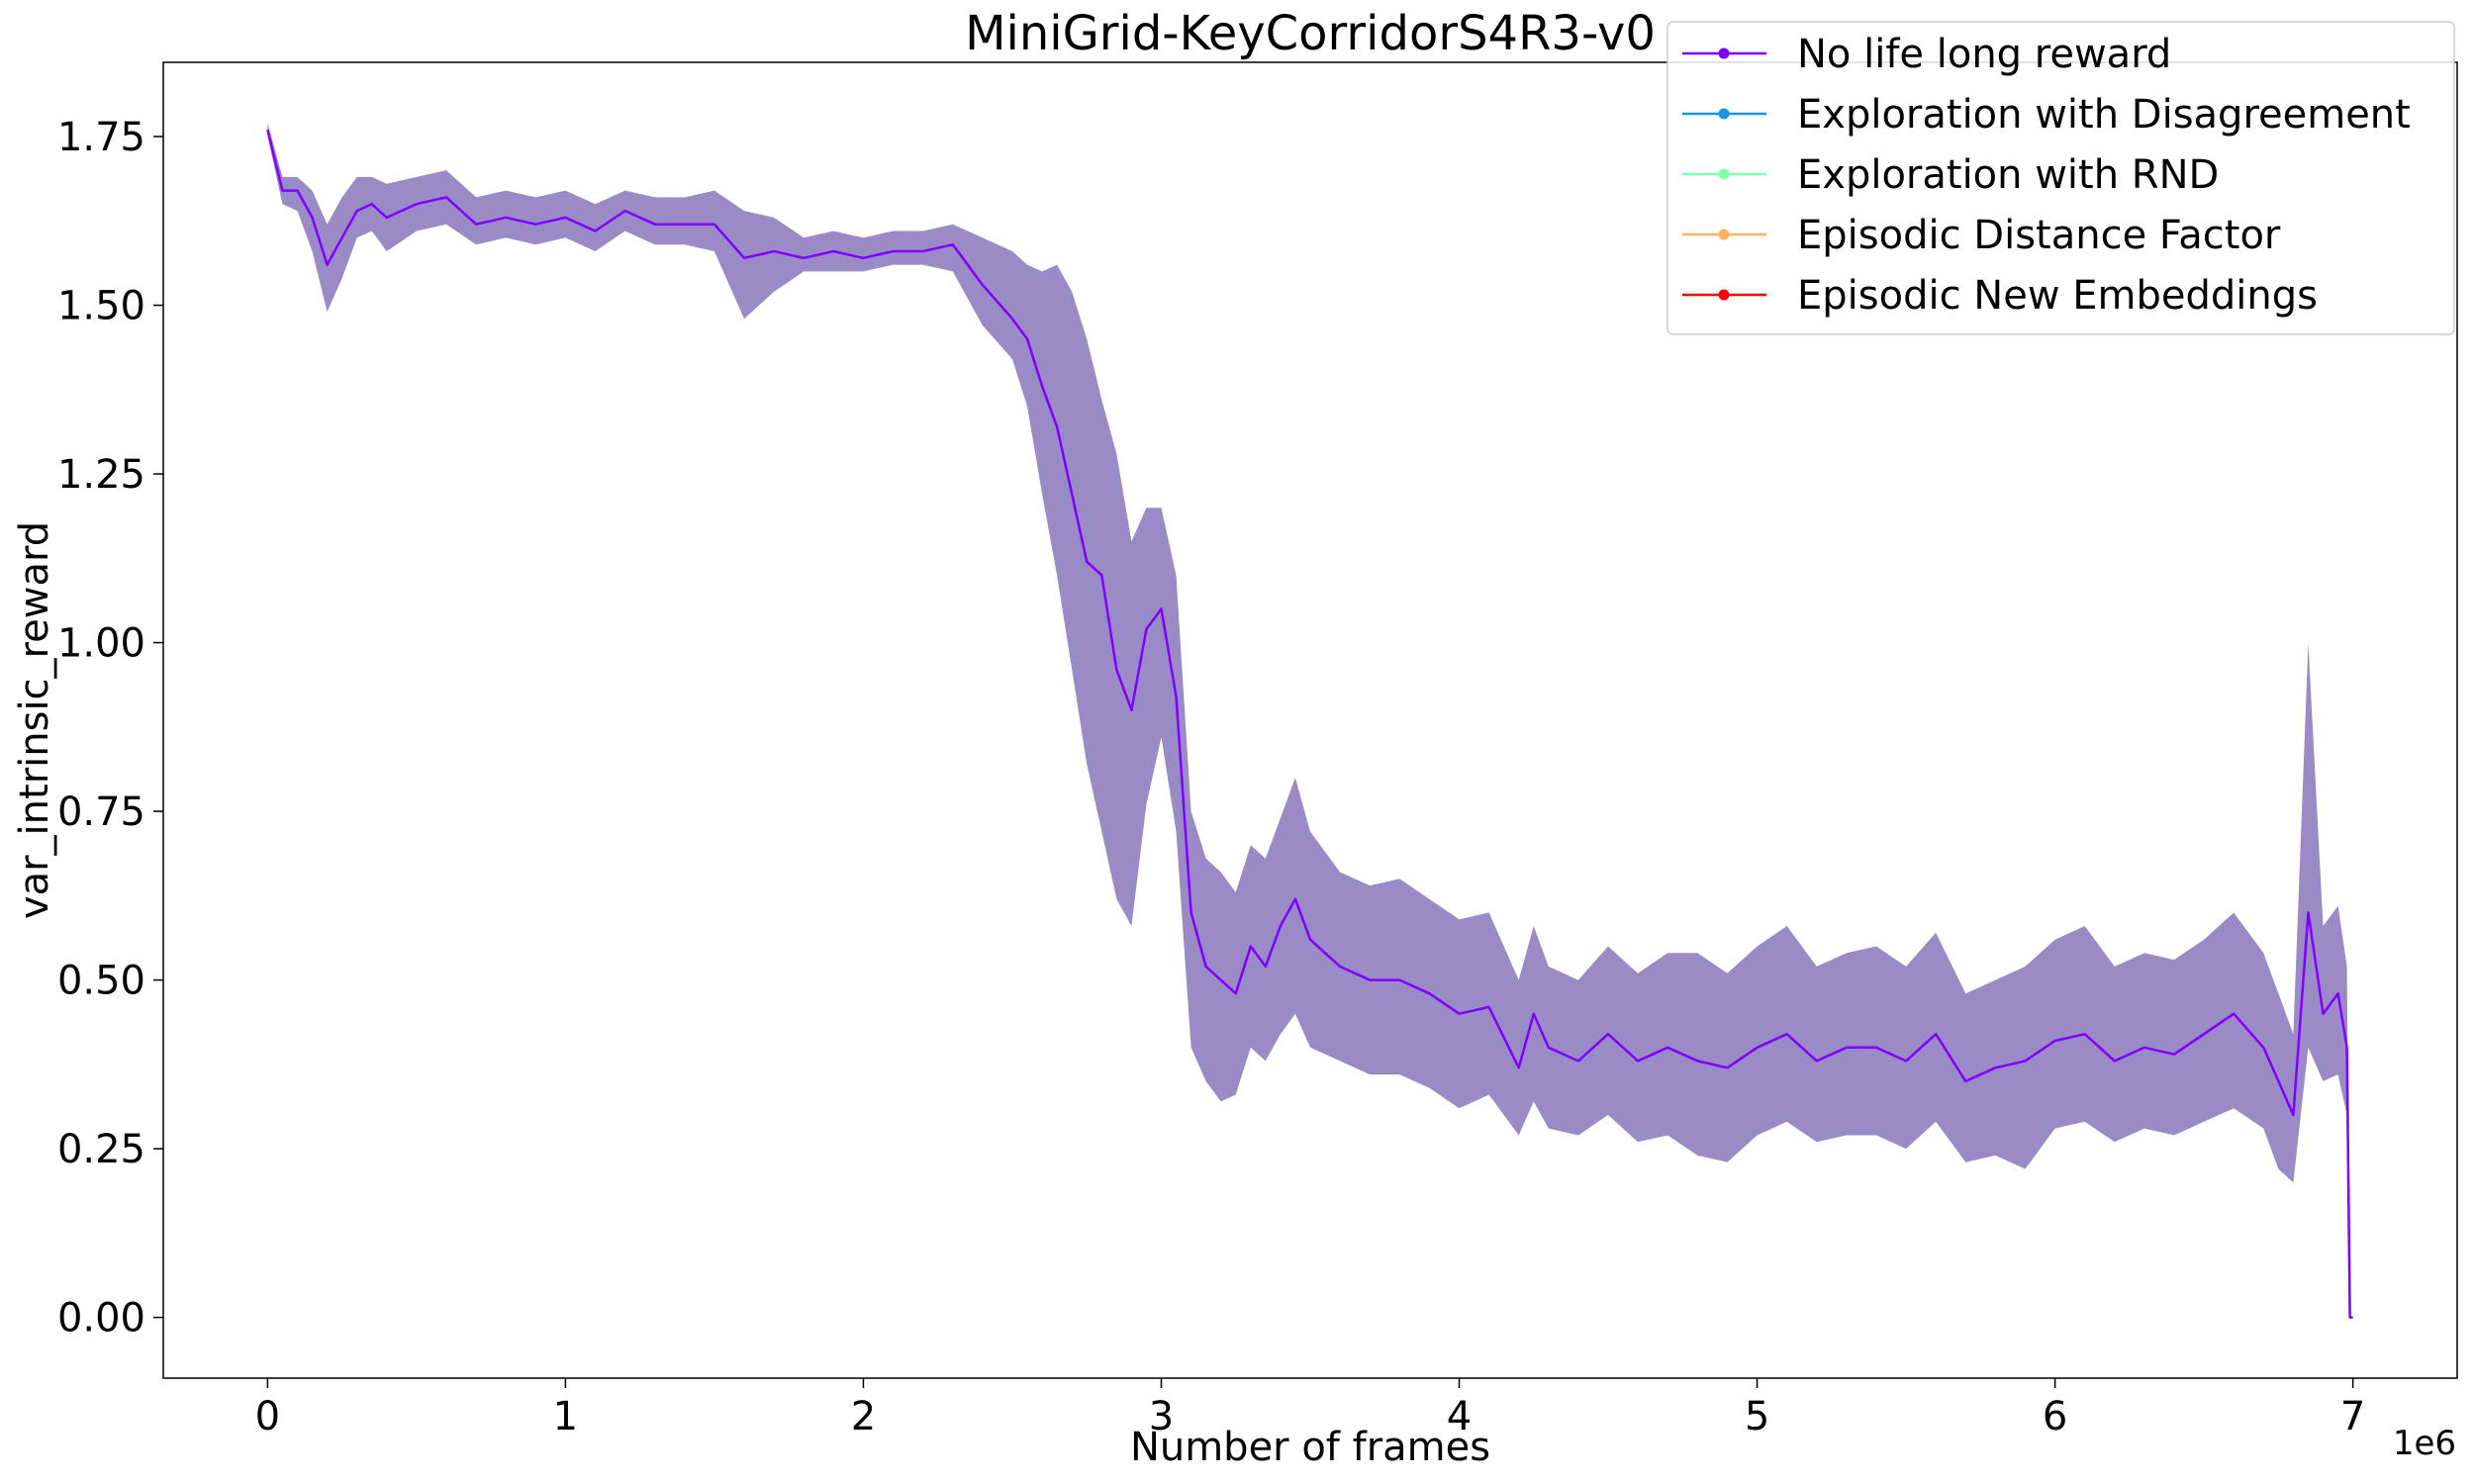 The height and width of the screenshot is (1484, 2474). Describe the element at coordinates (2104, 115) in the screenshot. I see `legend-label-1: Exploration with Disagreement` at that location.